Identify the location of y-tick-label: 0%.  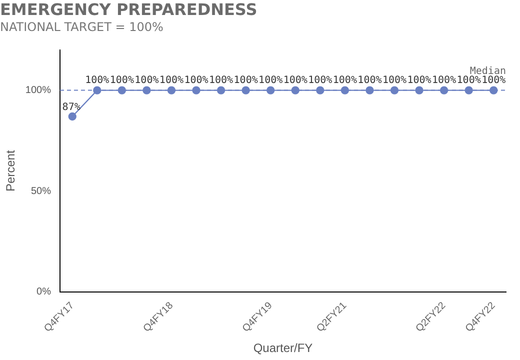
(44, 292).